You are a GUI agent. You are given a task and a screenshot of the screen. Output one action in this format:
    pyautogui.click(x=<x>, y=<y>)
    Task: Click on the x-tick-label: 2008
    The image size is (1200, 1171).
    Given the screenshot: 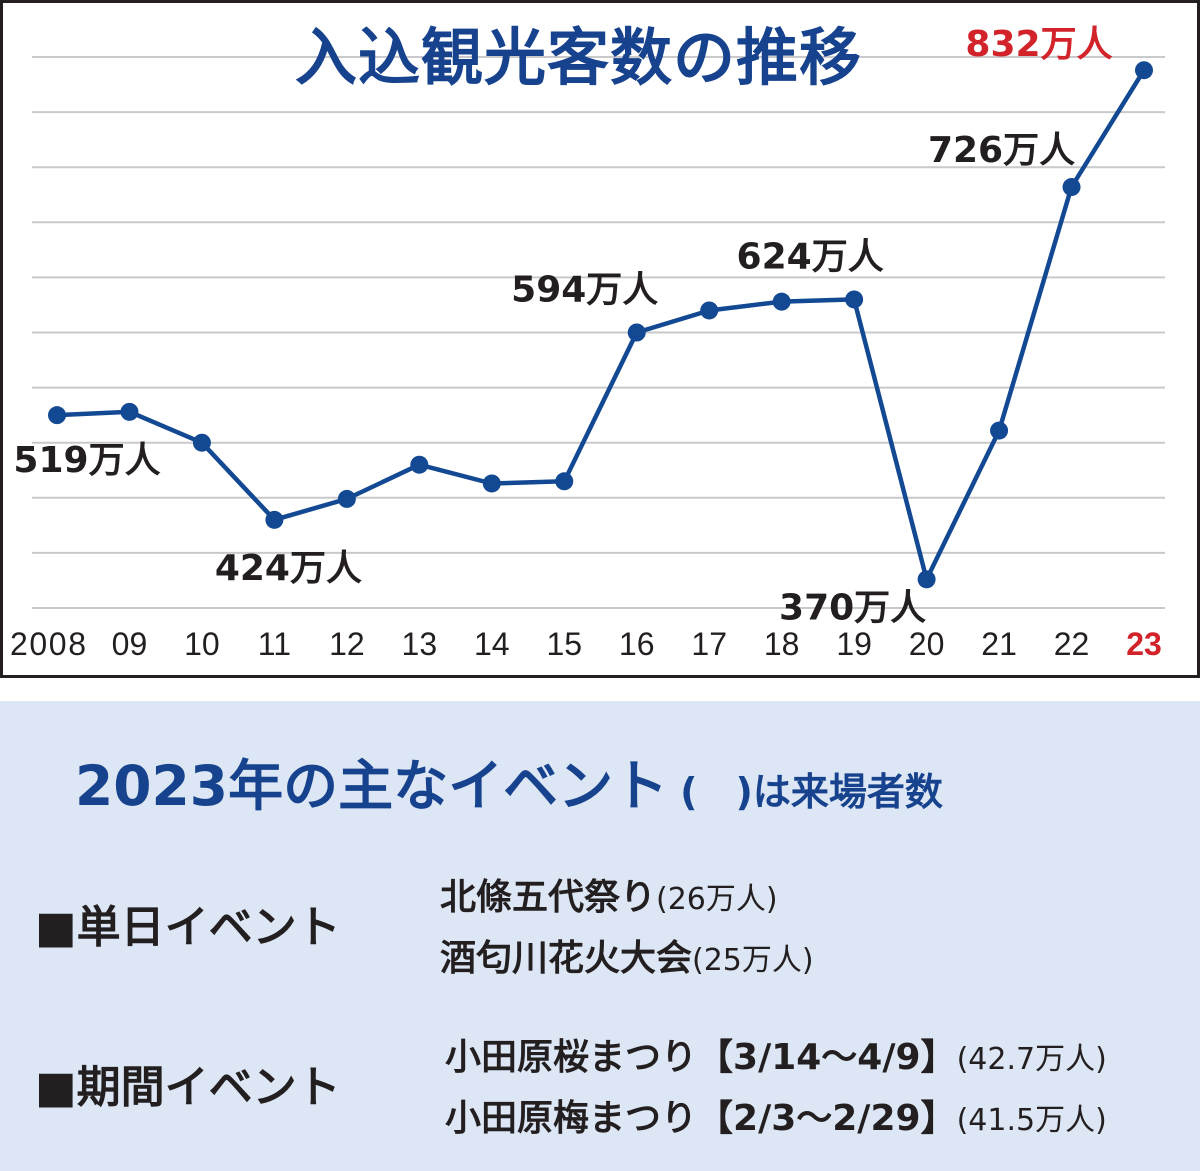 What is the action you would take?
    pyautogui.click(x=48, y=644)
    